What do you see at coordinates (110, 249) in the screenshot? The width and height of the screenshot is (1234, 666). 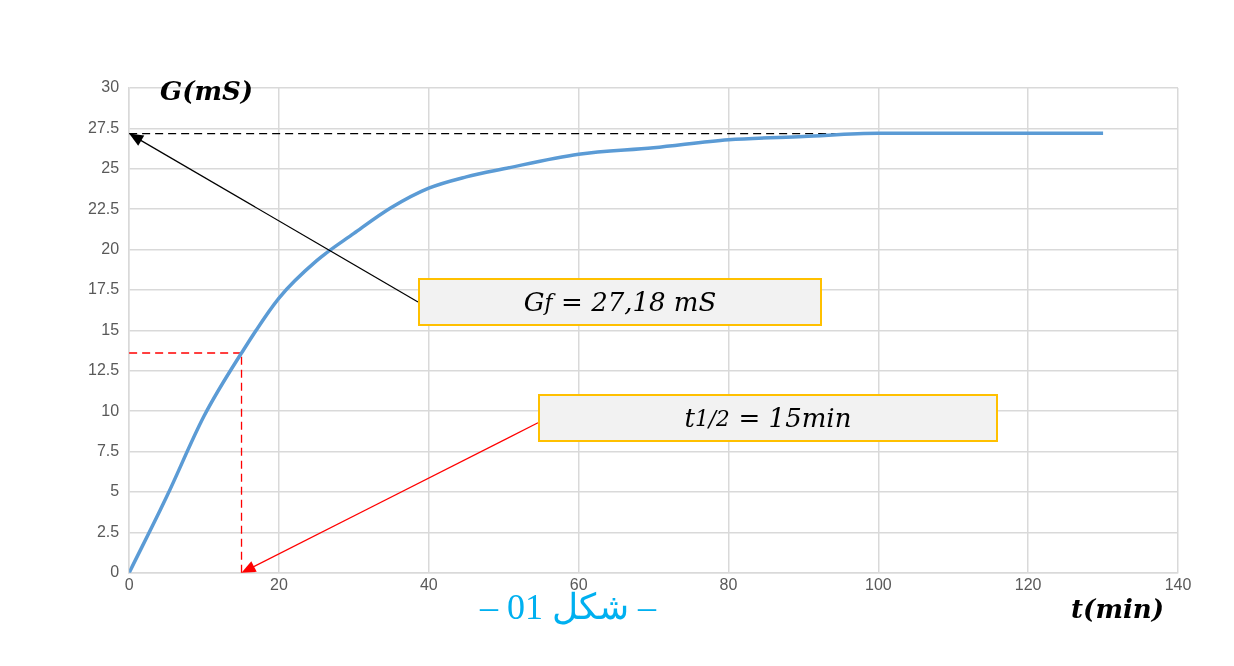 I see `y-tick-label: 20` at bounding box center [110, 249].